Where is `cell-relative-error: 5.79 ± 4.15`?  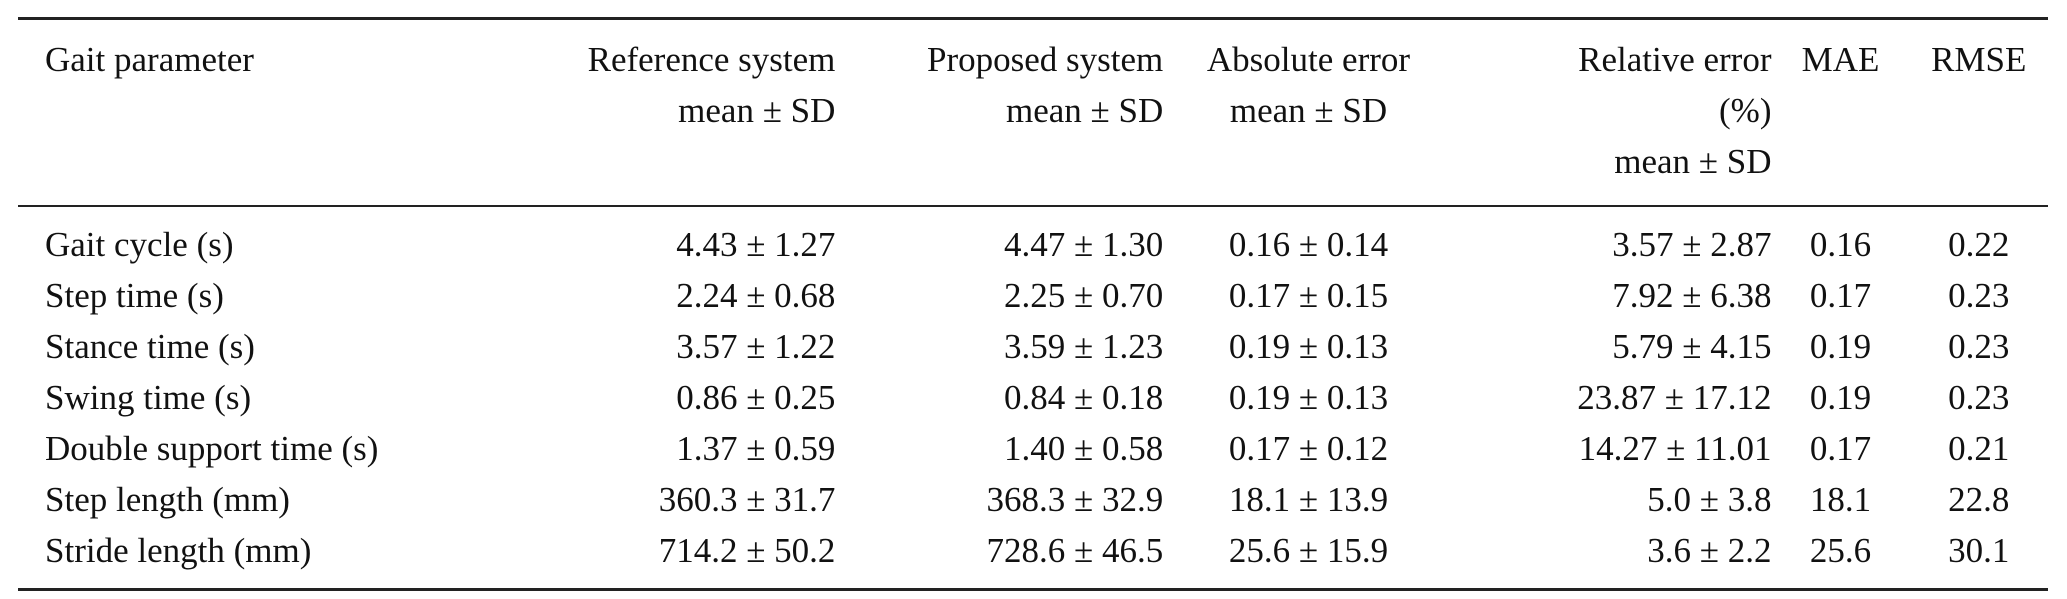 cell-relative-error: 5.79 ± 4.15 is located at coordinates (1692, 346).